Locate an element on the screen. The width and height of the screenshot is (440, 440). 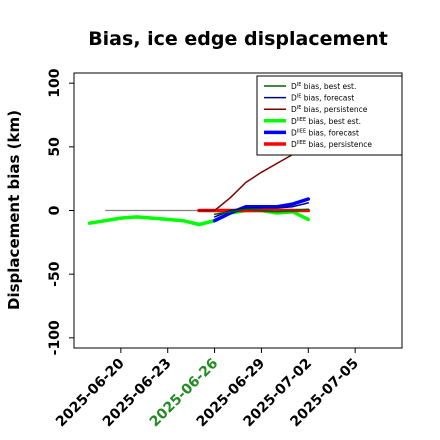
series-line-die-bias-forecast is located at coordinates (261, 210).